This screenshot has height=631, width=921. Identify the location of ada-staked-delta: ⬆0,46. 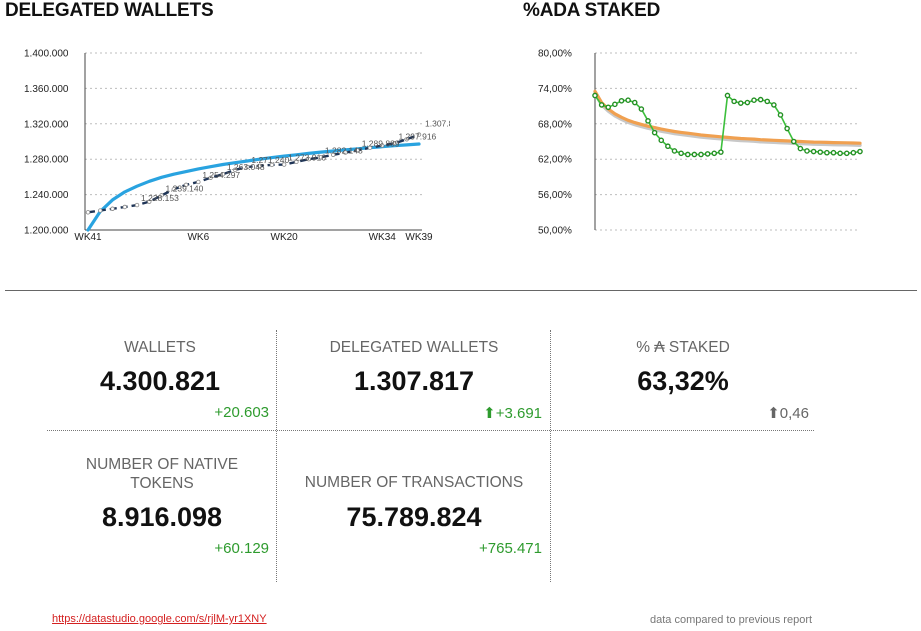
(754, 413).